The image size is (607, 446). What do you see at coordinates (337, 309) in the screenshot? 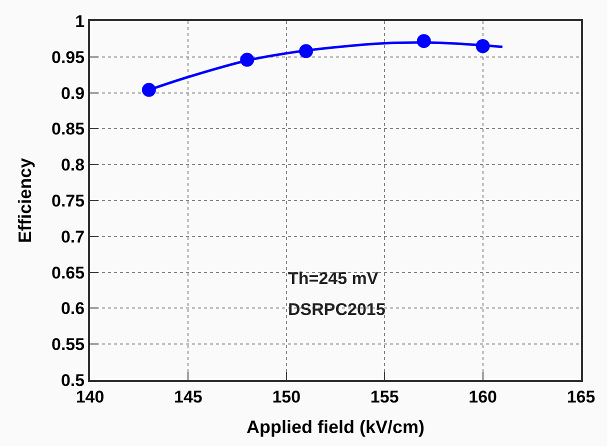
I see `annotation: DSRPC2015` at bounding box center [337, 309].